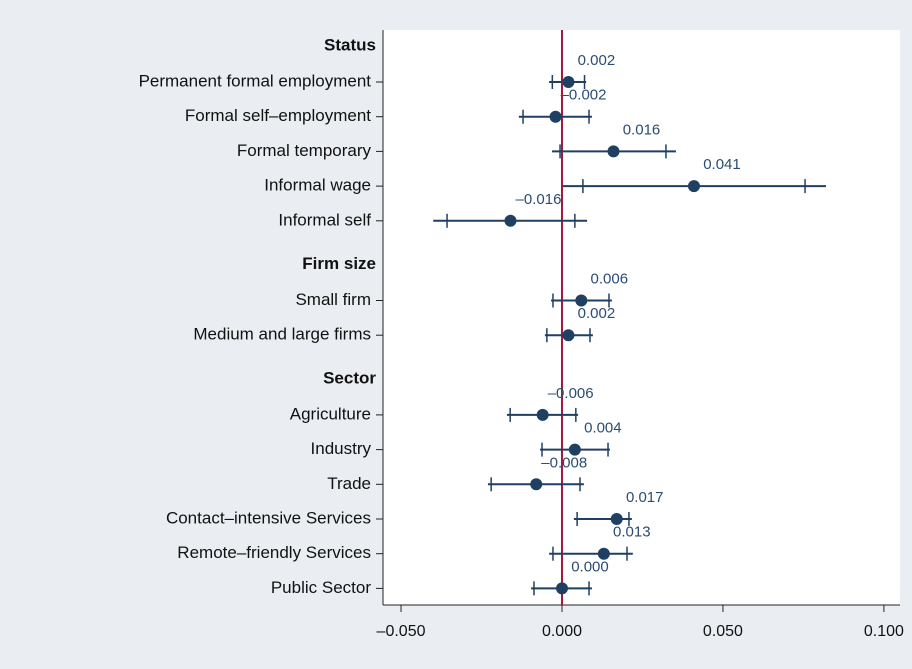  I want to click on value-label: –0.006, so click(571, 393).